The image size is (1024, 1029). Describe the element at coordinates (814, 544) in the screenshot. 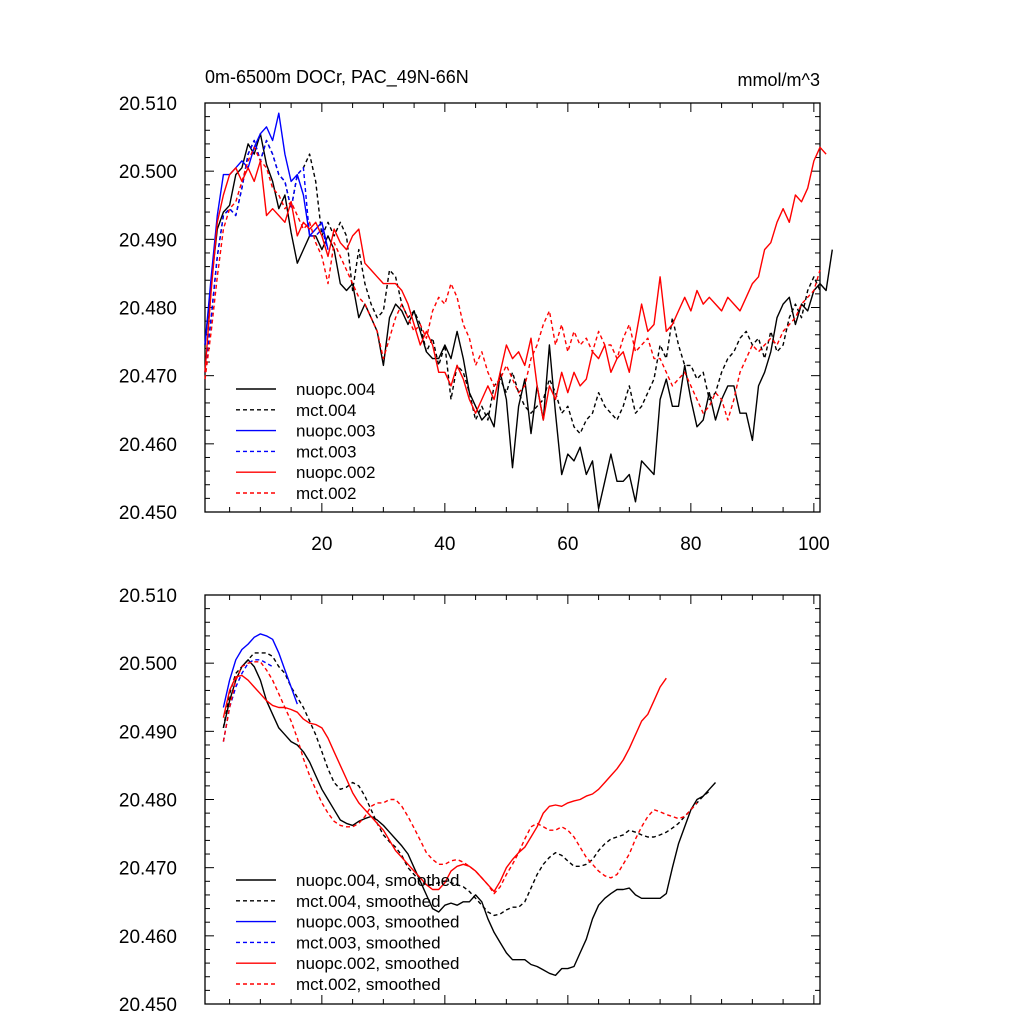

I see `x-tick-label: 100` at that location.